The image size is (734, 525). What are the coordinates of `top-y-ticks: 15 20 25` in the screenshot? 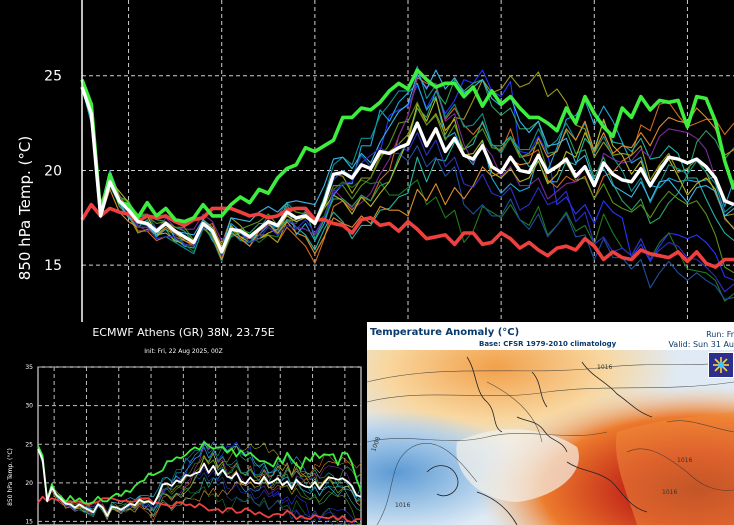 It's located at (53, 171).